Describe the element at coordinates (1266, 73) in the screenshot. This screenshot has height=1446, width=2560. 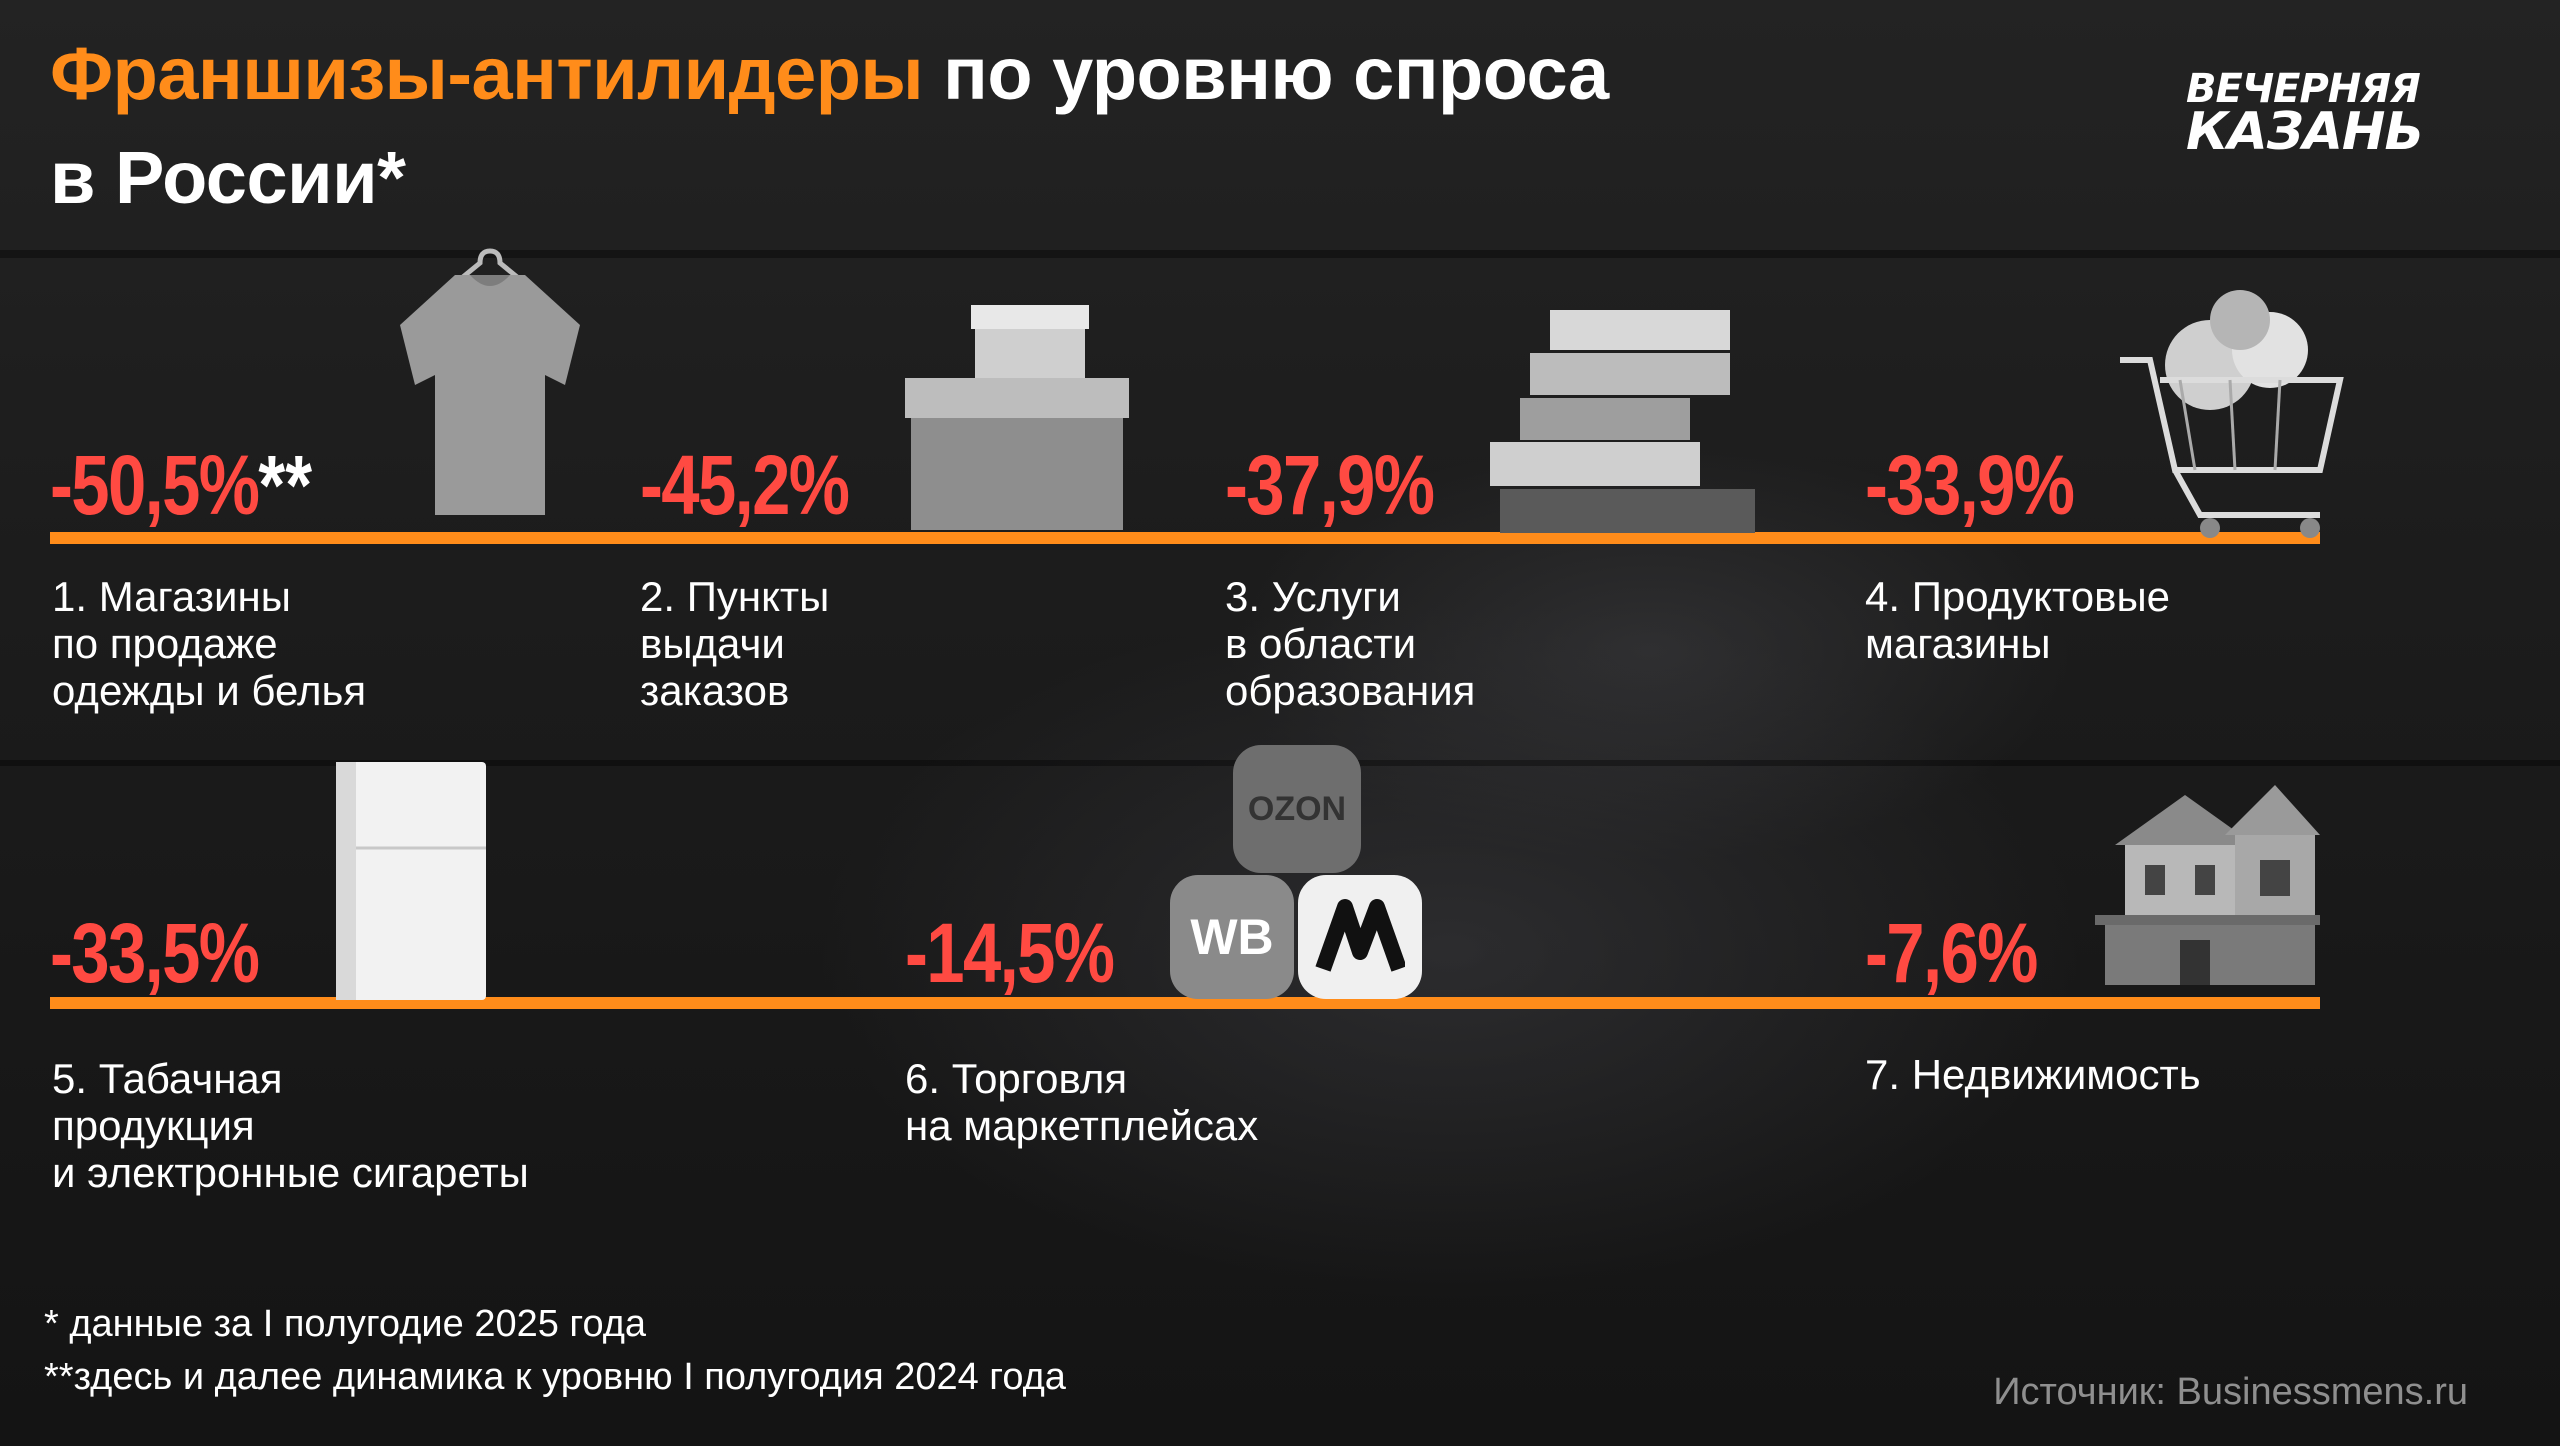
I see `title-rest: по уровню спроса` at that location.